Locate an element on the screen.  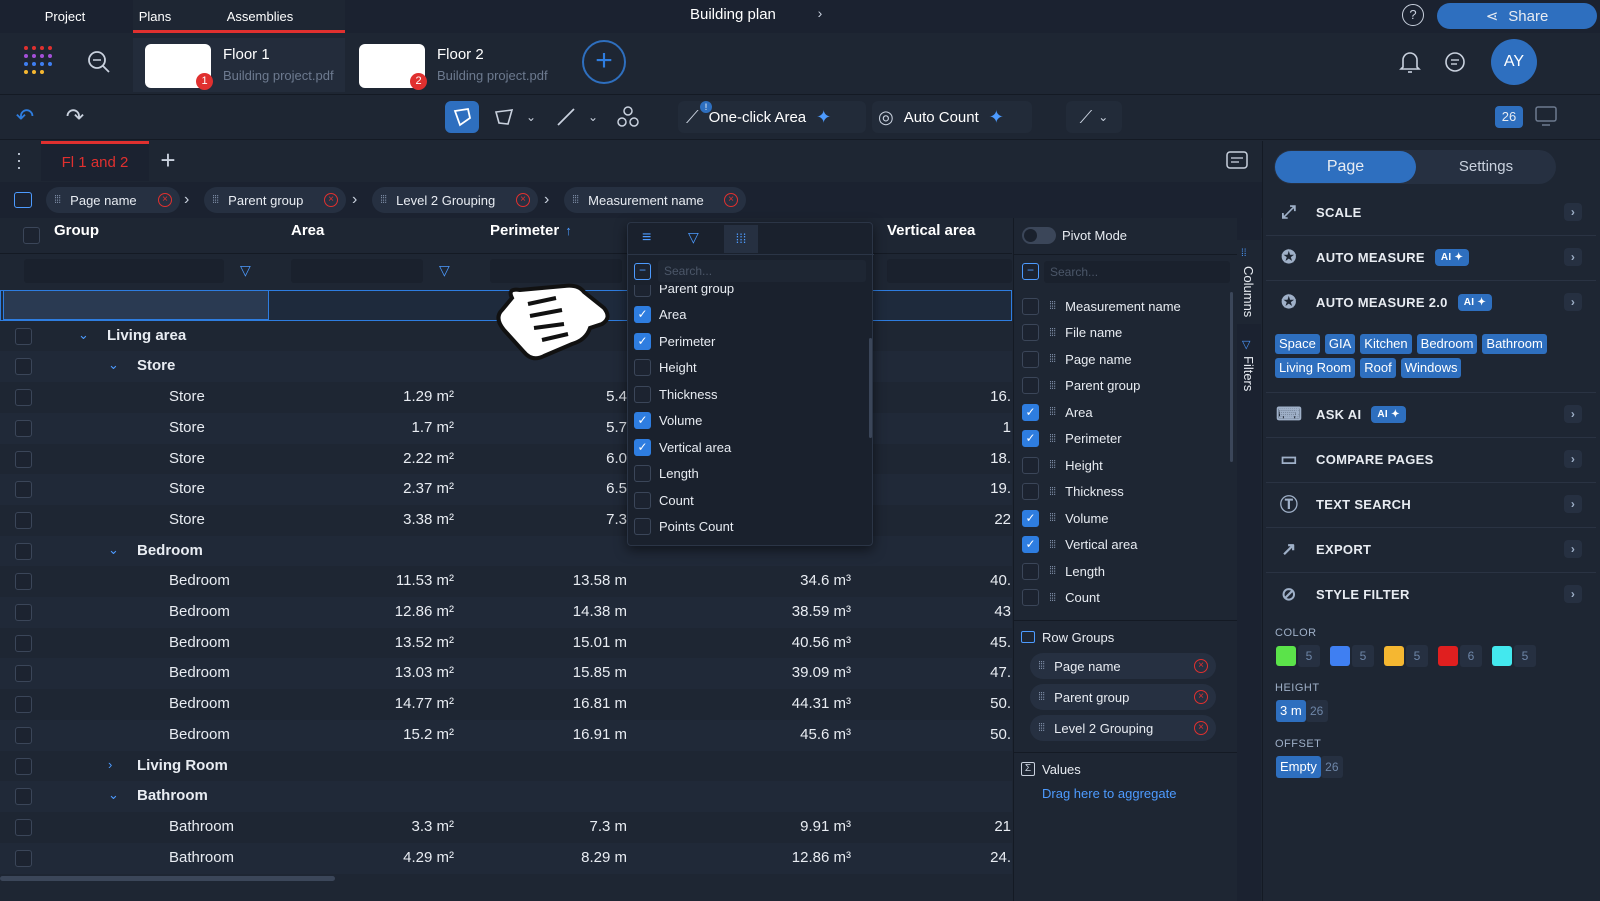
column-toggle-item: ⁞⁞⁞ Measurement name is located at coordinates (1127, 306).